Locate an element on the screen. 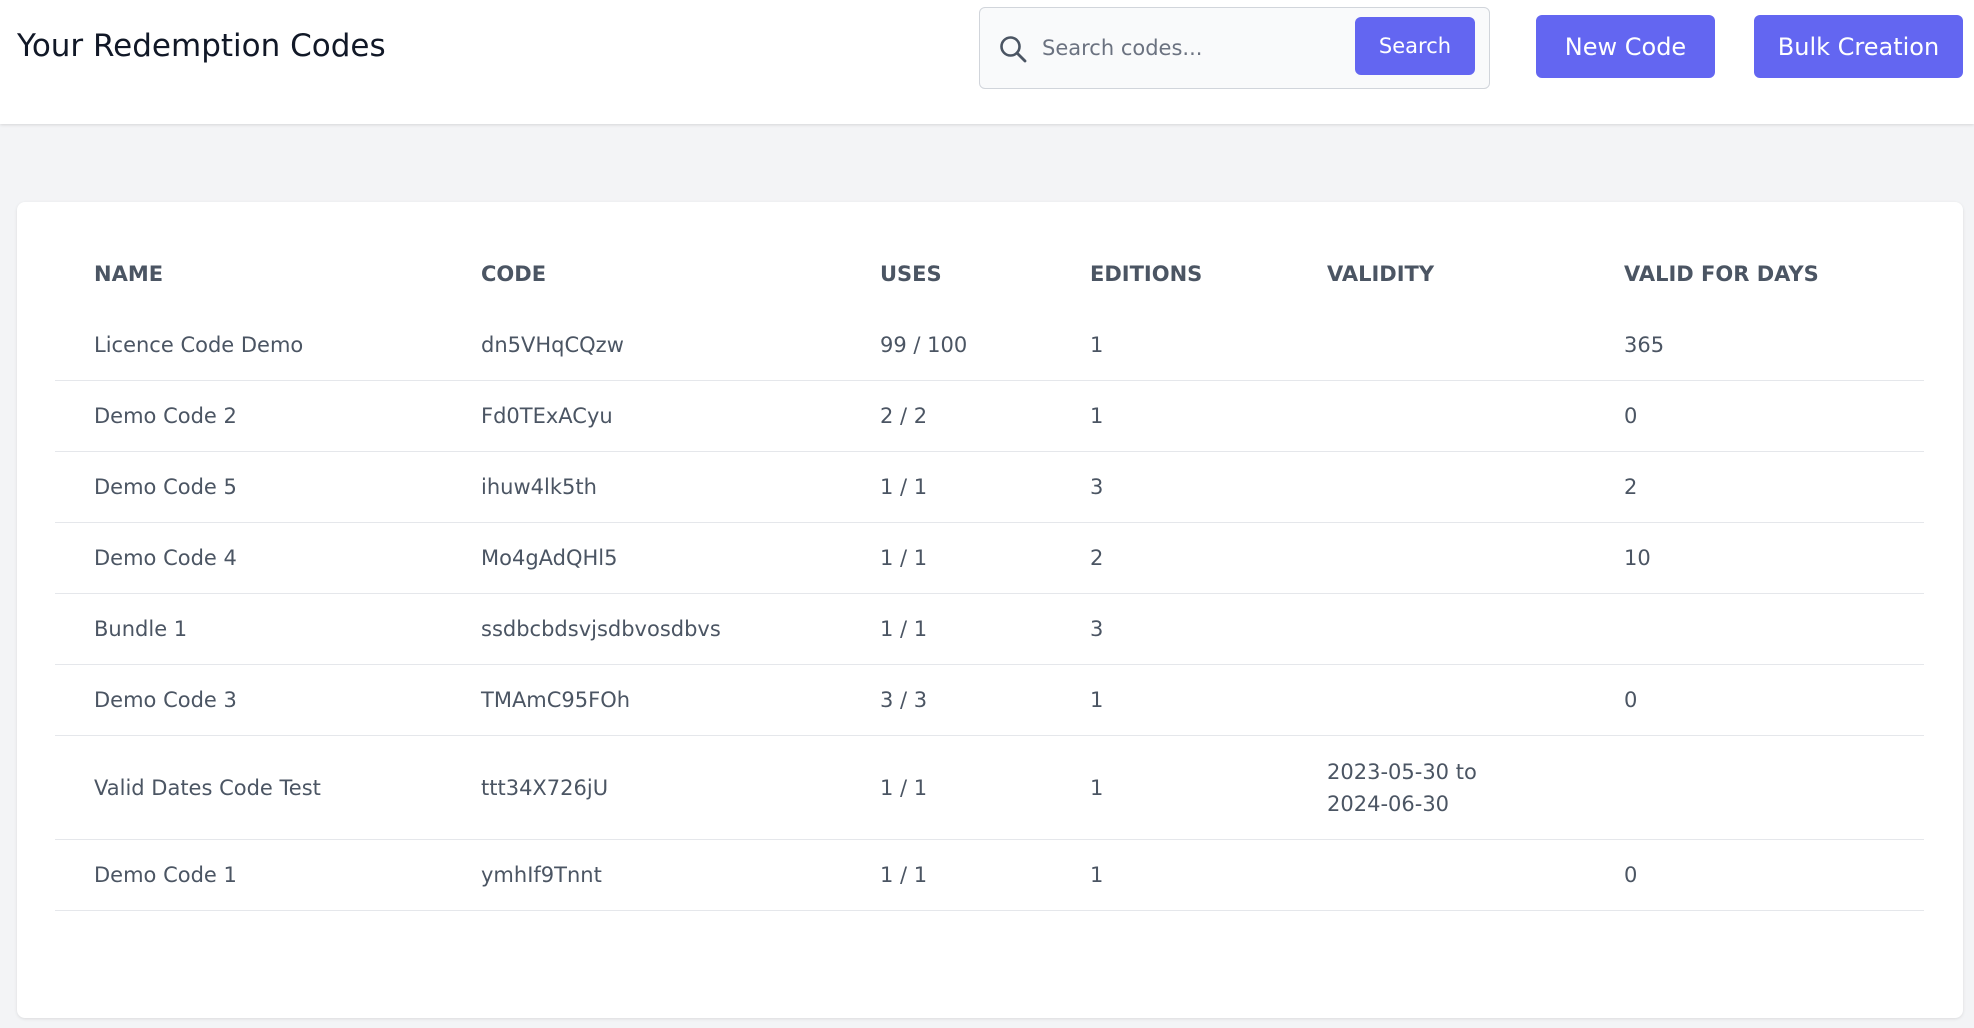  cell-name: Demo Code 2 is located at coordinates (248, 416).